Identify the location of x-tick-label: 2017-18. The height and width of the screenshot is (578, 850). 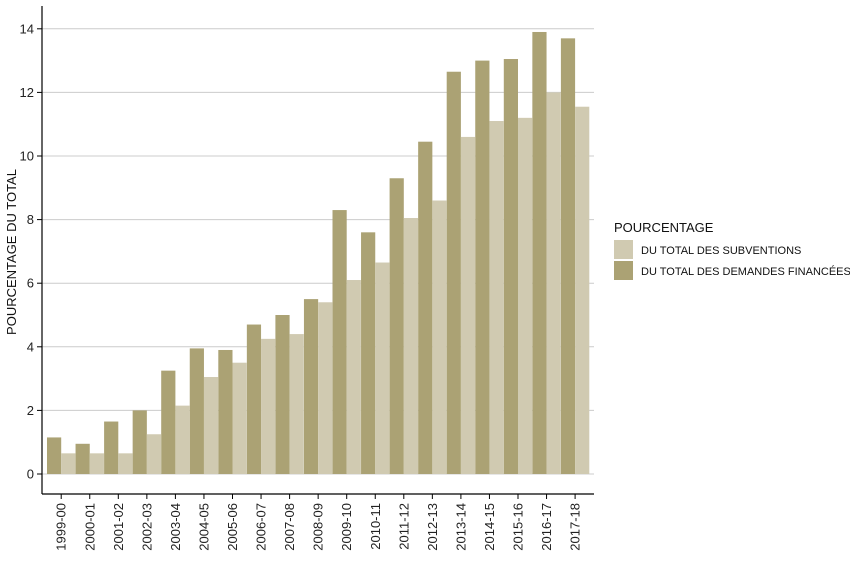
(575, 527).